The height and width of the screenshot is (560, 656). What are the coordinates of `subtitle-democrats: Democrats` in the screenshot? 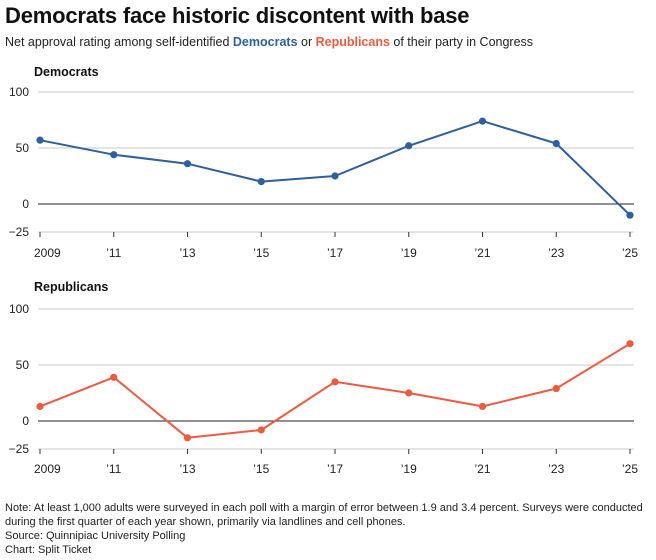 It's located at (265, 42).